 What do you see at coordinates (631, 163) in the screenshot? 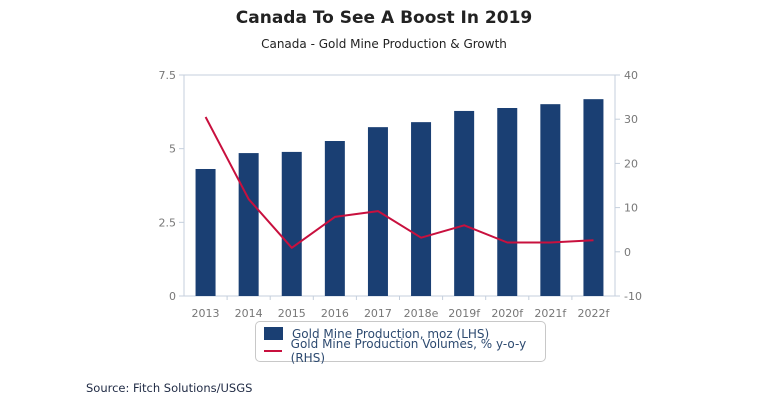
I see `right-tick-label: 20` at bounding box center [631, 163].